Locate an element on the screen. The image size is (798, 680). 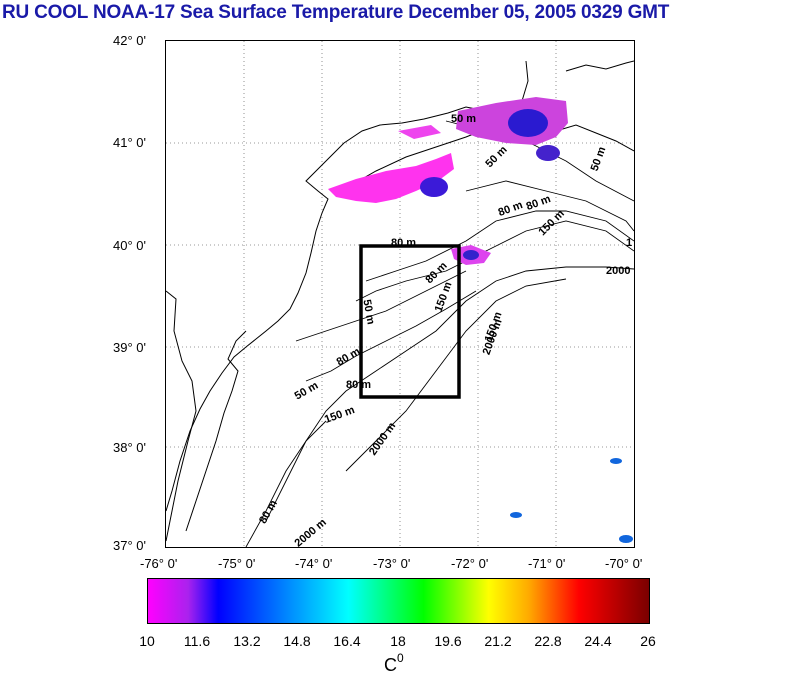
contour-label: 2000 is located at coordinates (618, 271).